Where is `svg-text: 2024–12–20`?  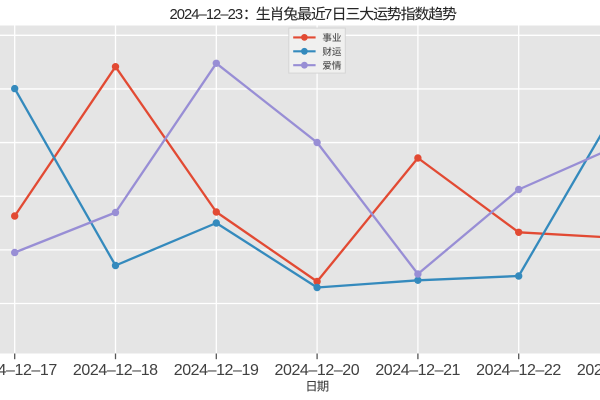 svg-text: 2024–12–20 is located at coordinates (317, 370).